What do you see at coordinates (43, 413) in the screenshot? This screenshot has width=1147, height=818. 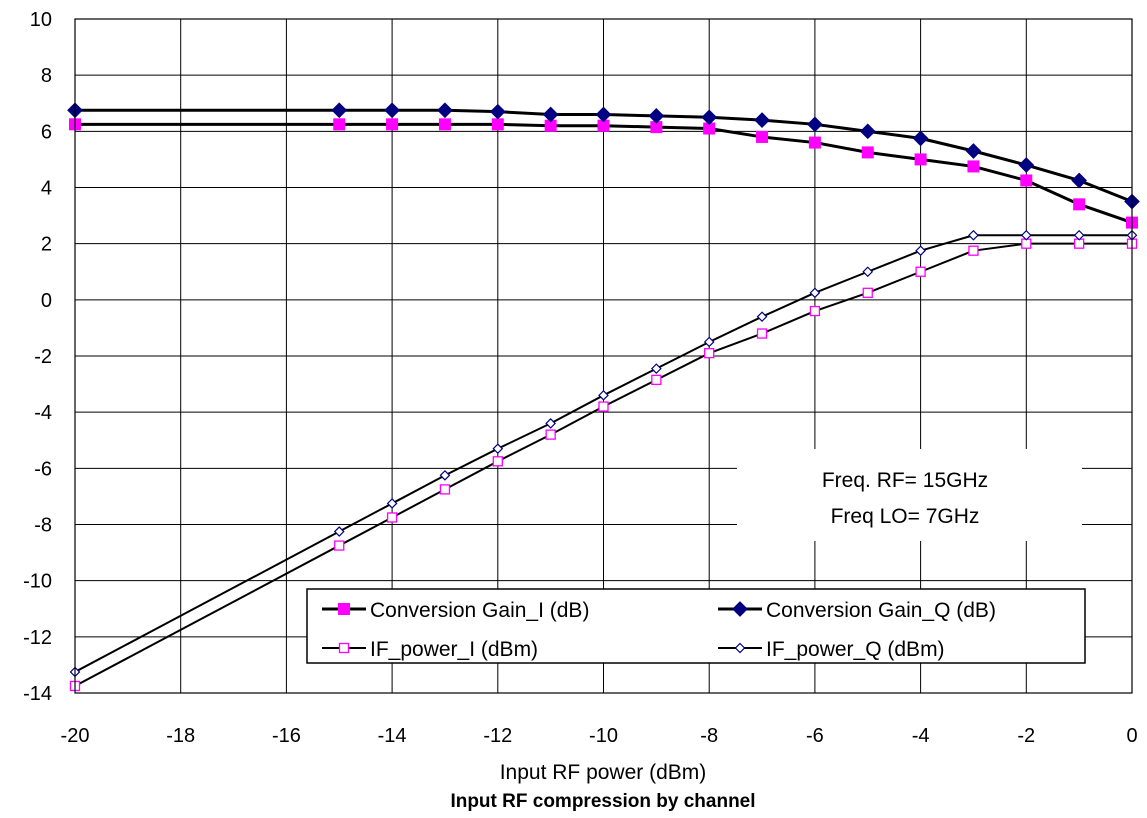 I see `y-tick-label: -4` at bounding box center [43, 413].